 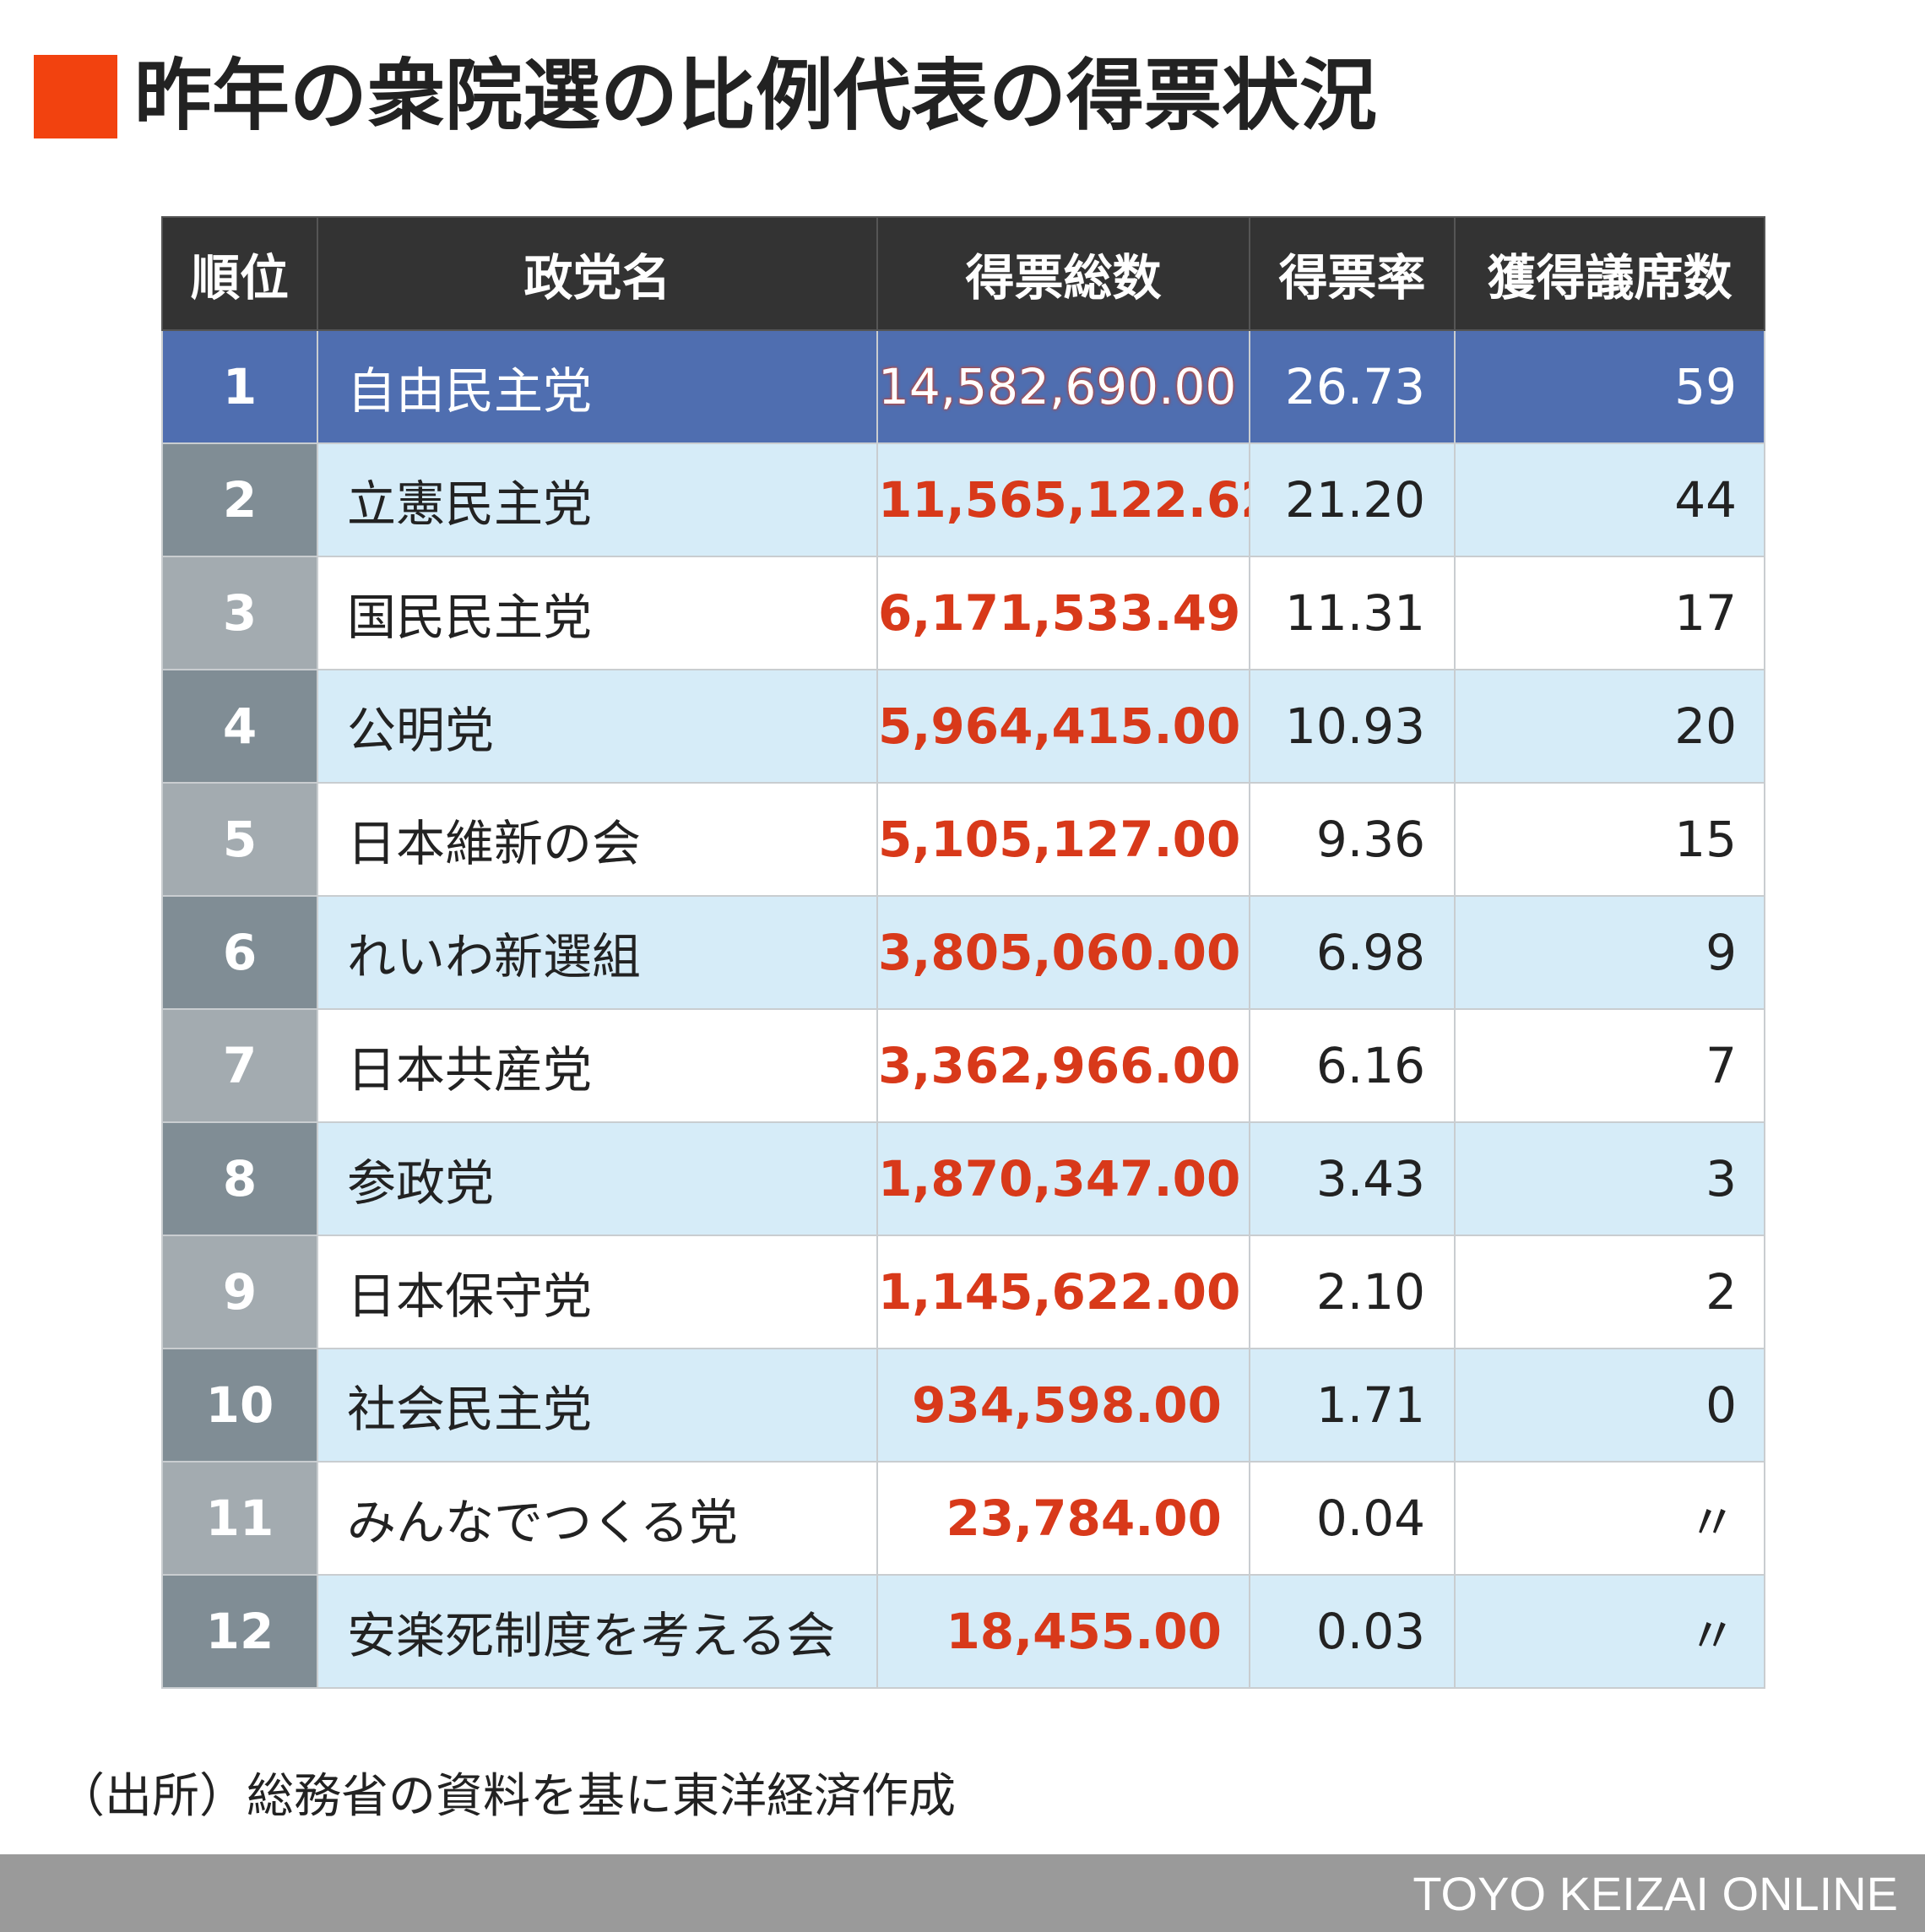 I want to click on party-name-cell: 国民民主党, so click(x=597, y=613).